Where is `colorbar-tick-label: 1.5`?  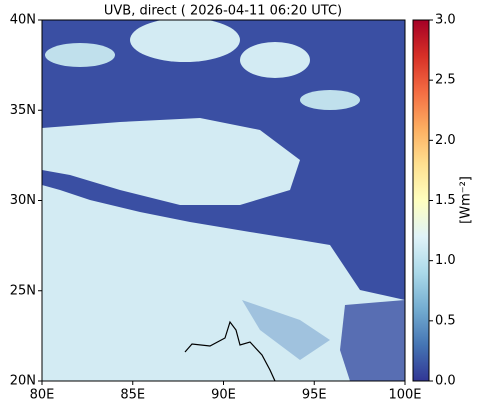
colorbar-tick-label: 1.5 is located at coordinates (445, 200).